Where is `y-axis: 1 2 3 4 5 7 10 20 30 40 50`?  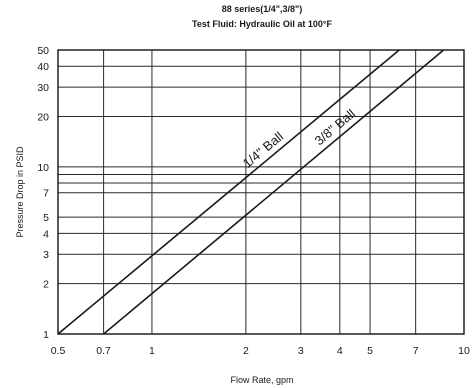
y-axis: 1 2 3 4 5 7 10 20 30 40 50 is located at coordinates (43, 193).